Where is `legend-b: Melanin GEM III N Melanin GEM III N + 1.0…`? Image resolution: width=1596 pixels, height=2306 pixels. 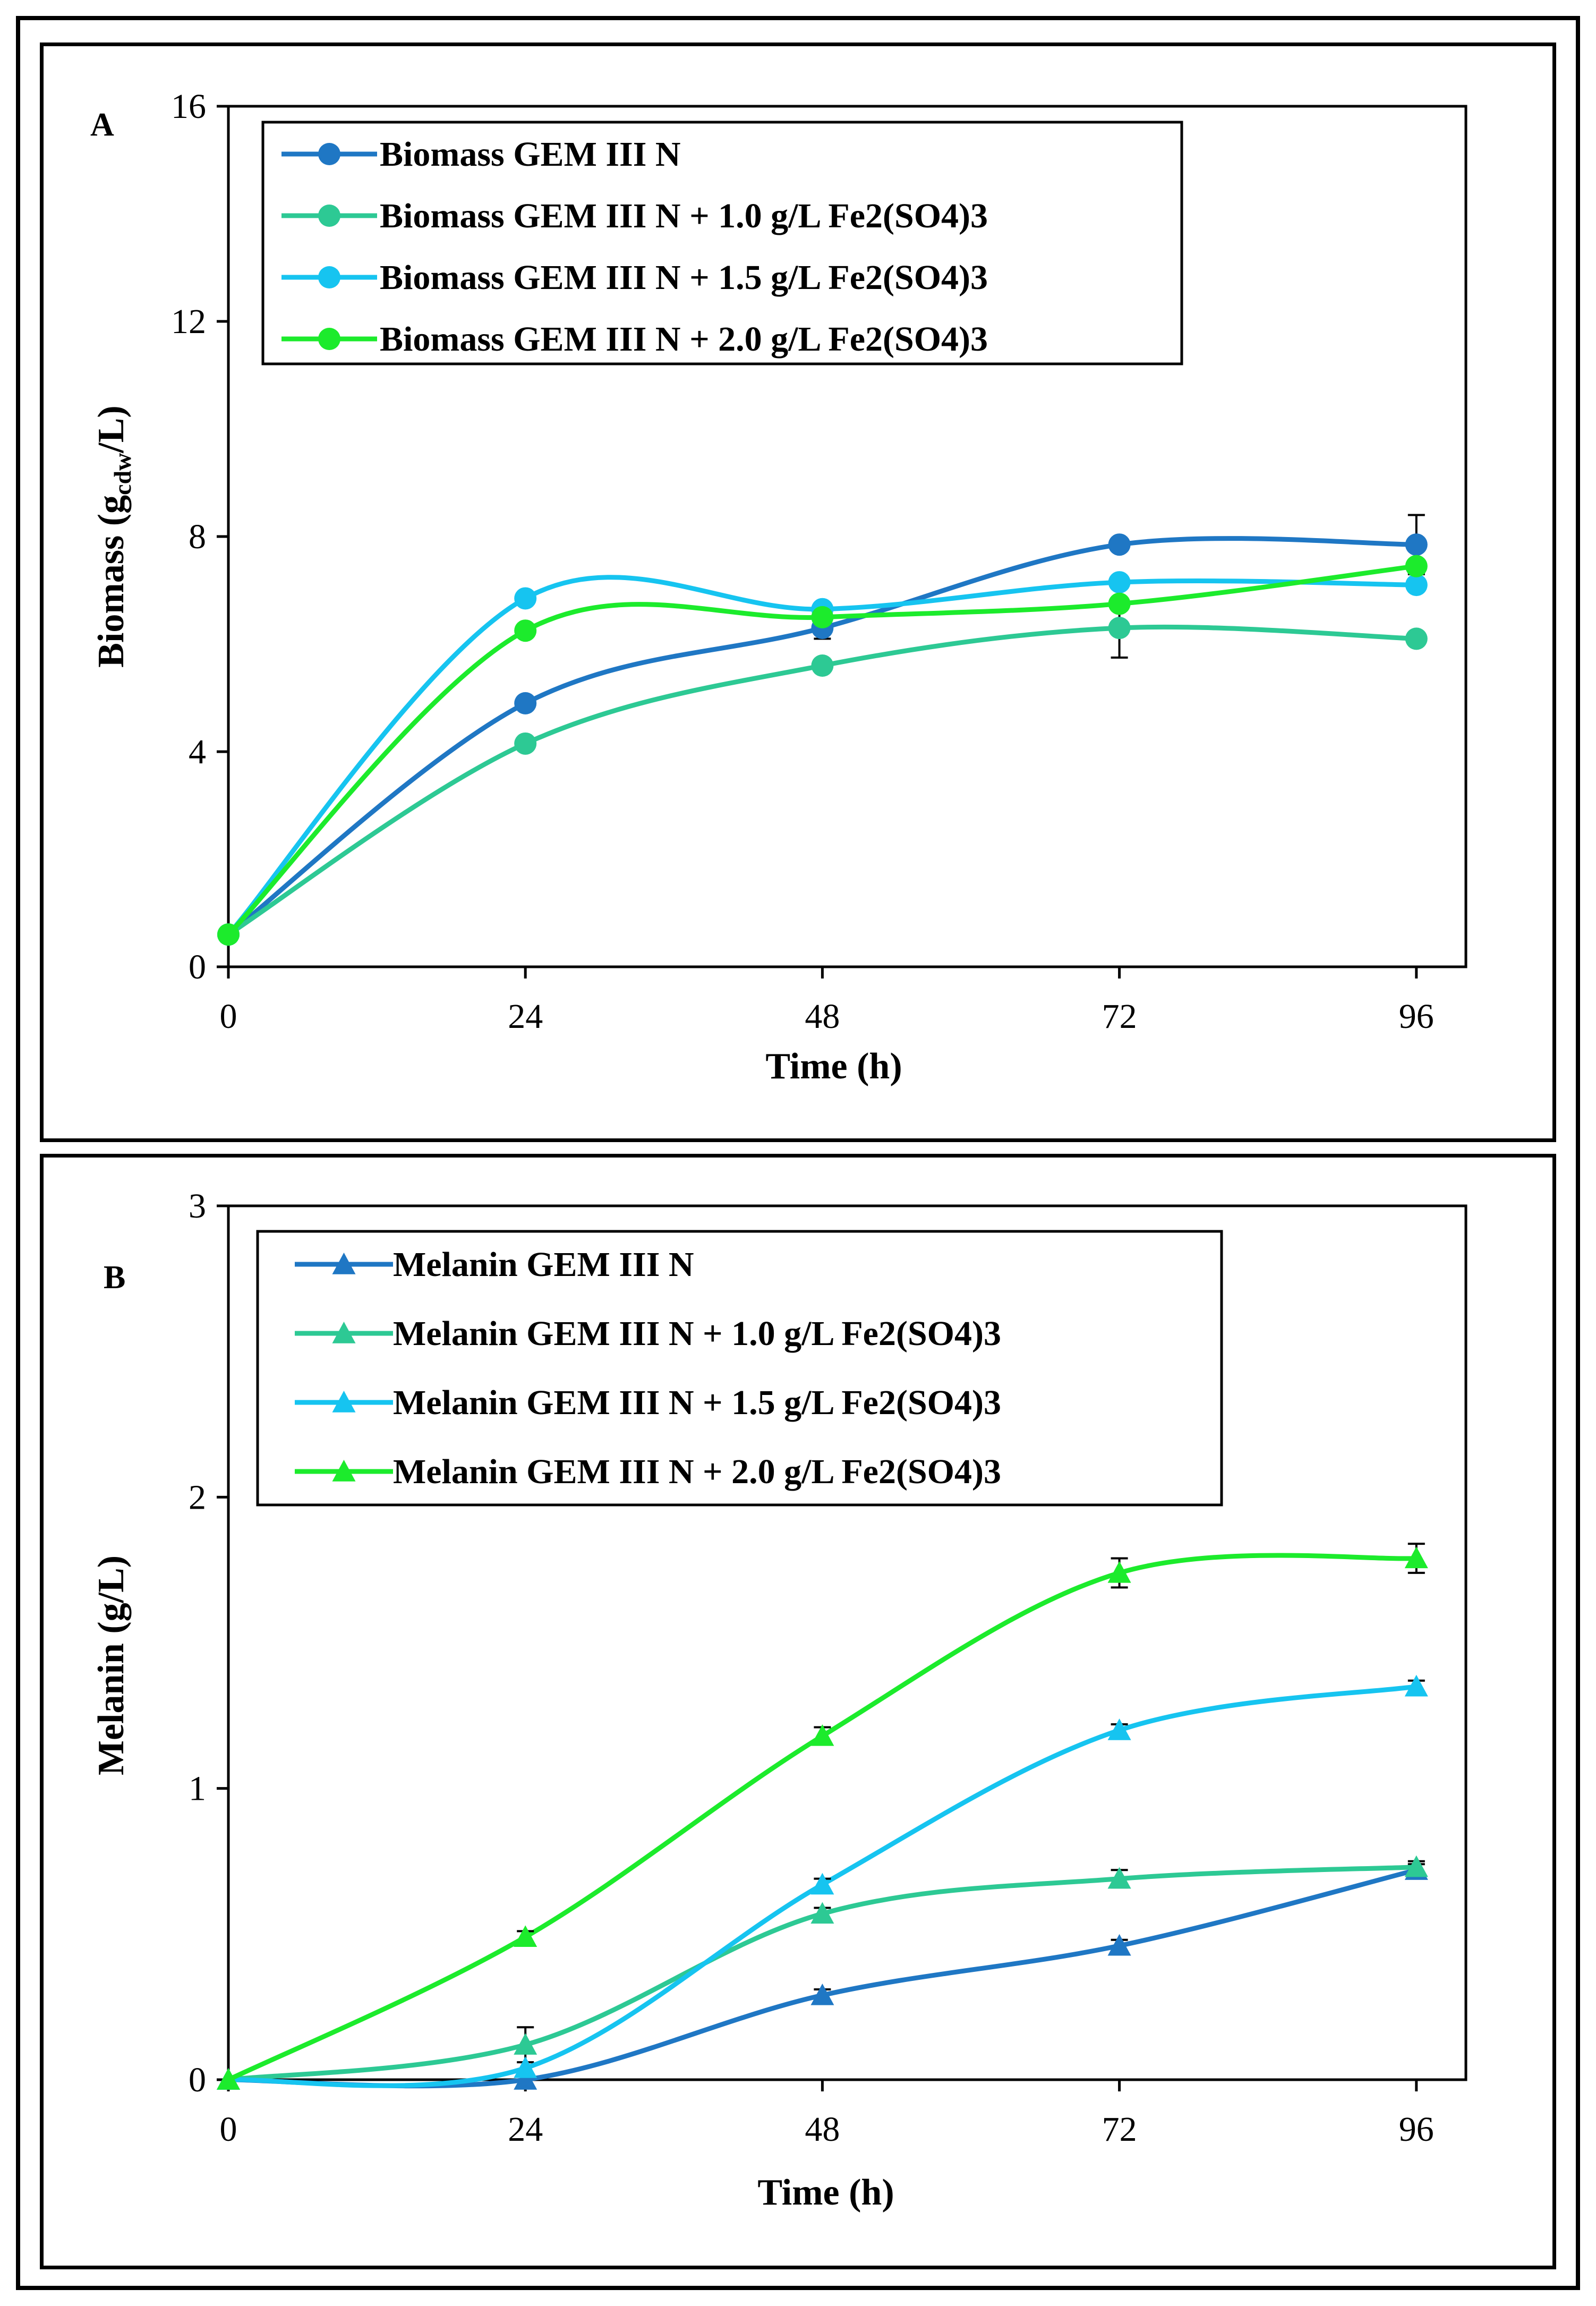 legend-b: Melanin GEM III N Melanin GEM III N + 1.0… is located at coordinates (739, 1368).